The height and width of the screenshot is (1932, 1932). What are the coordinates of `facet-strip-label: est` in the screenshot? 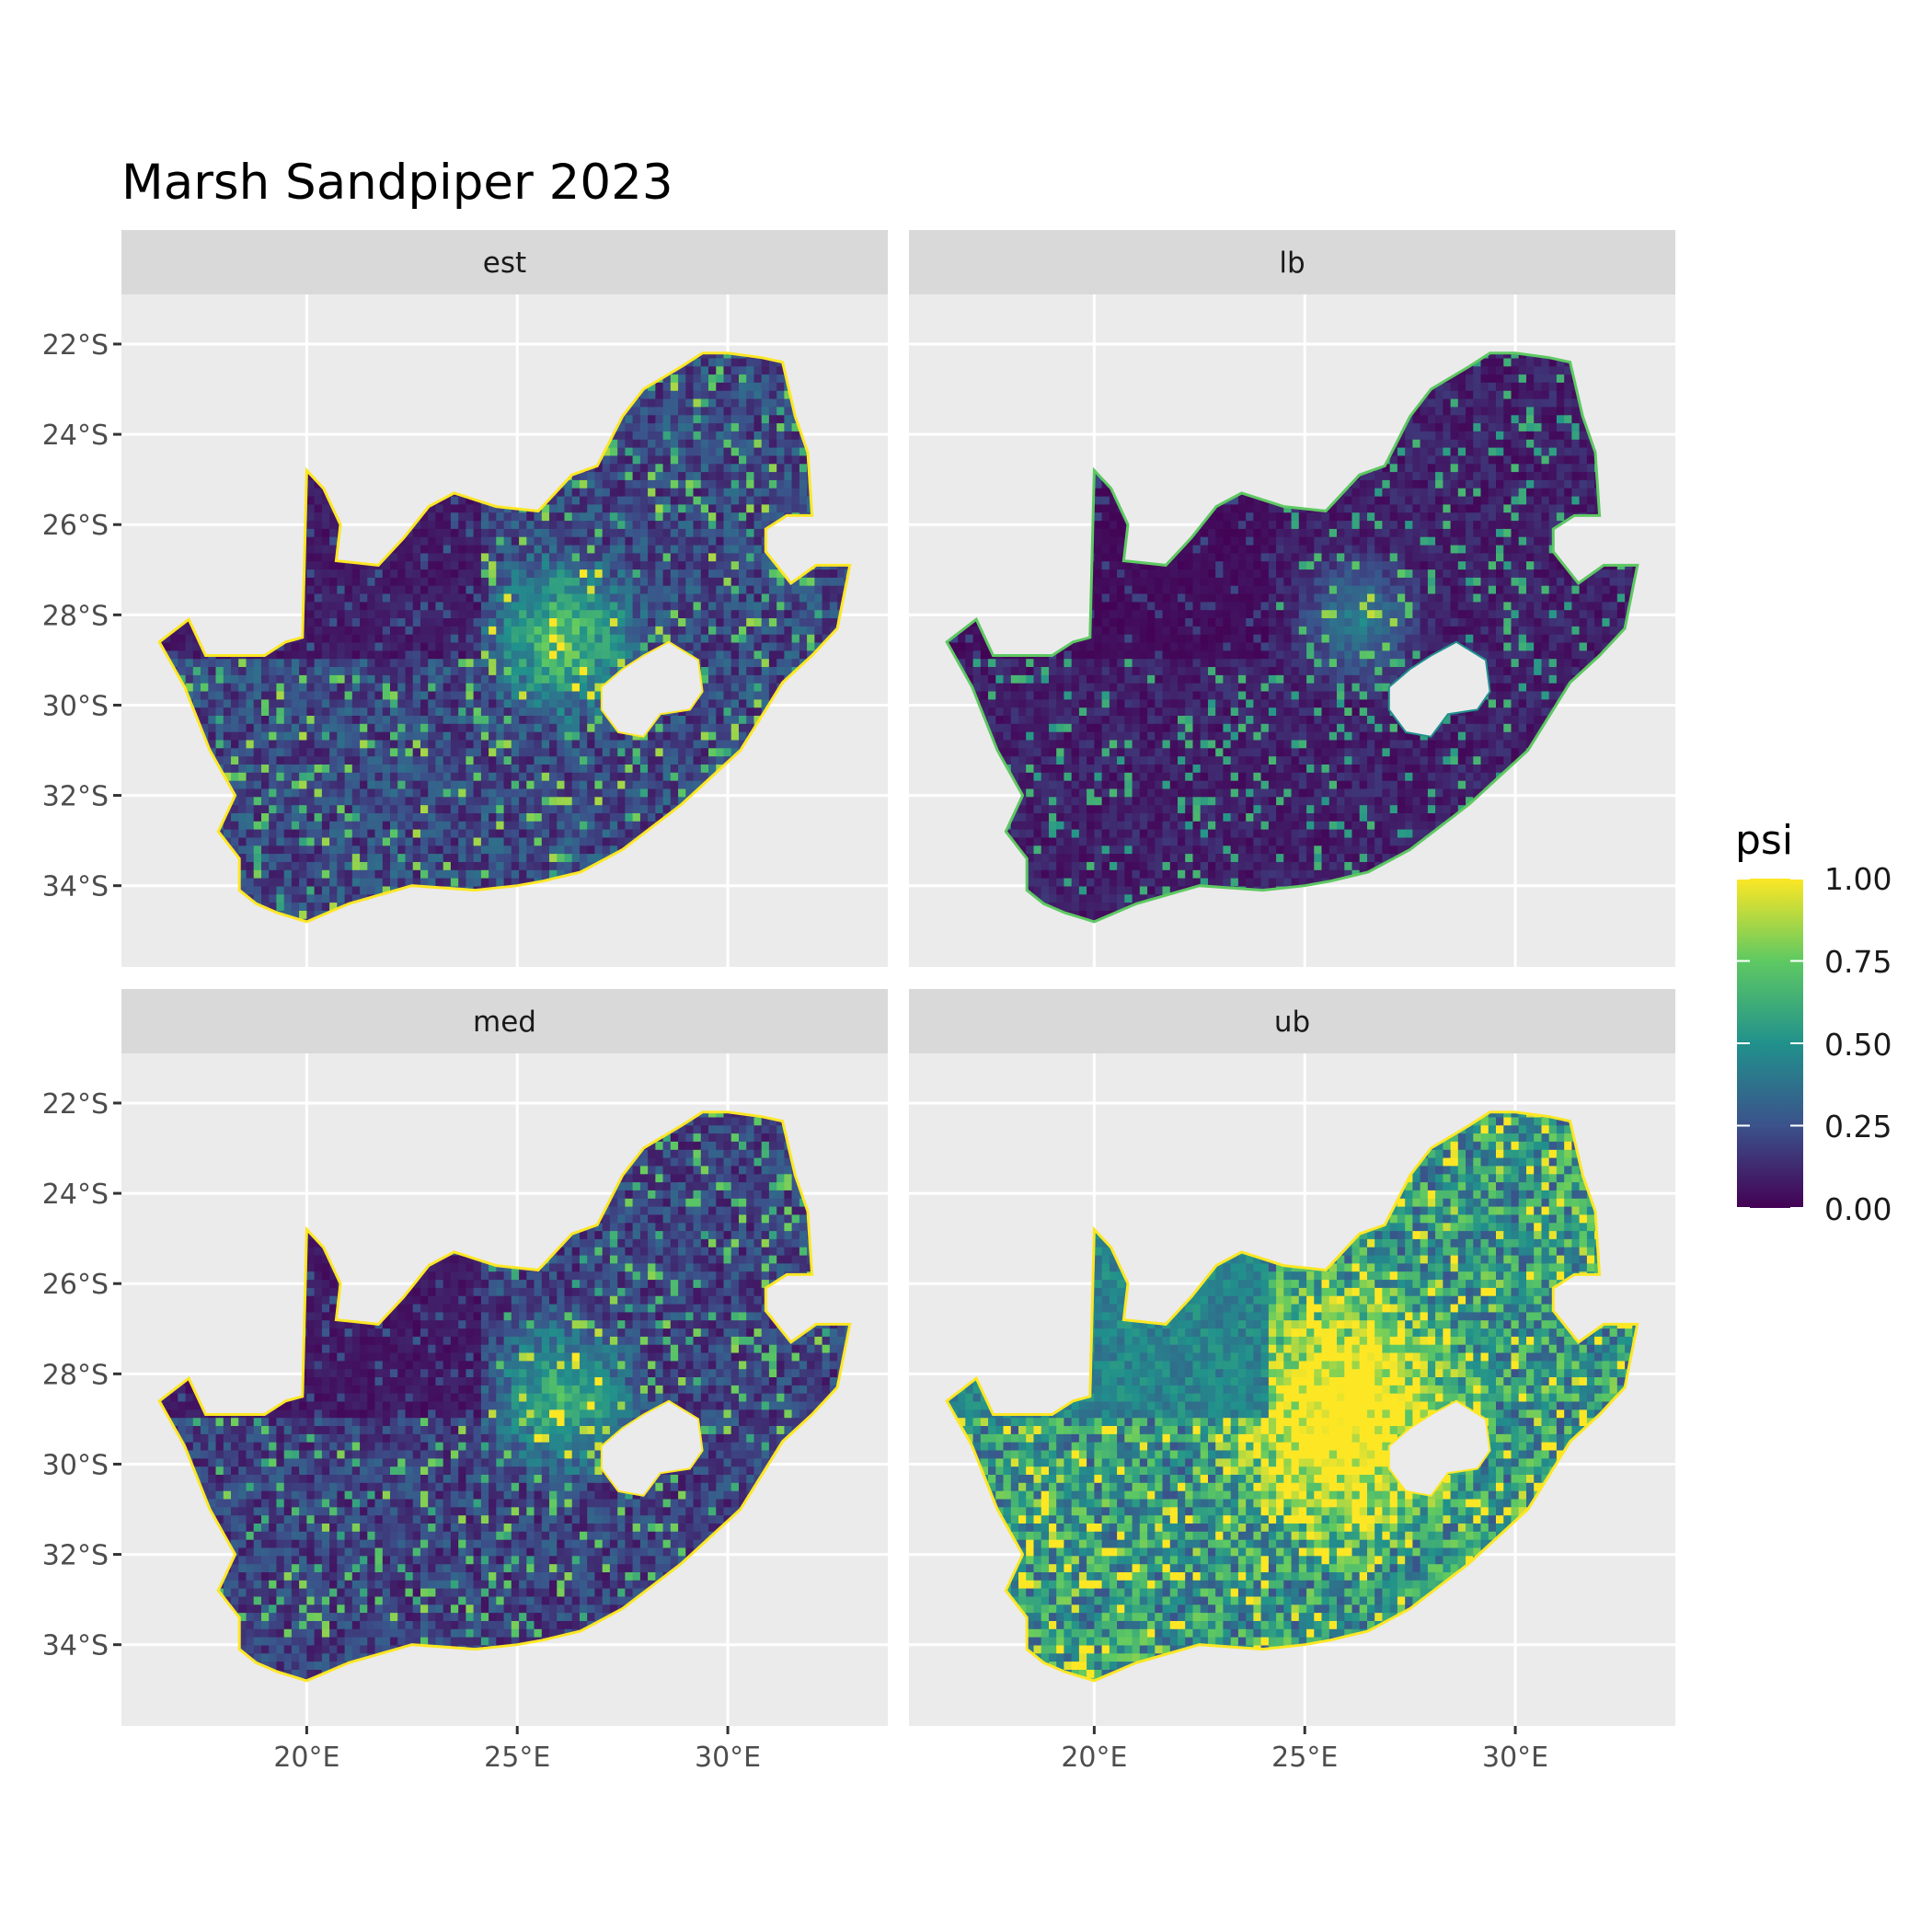 It's located at (504, 263).